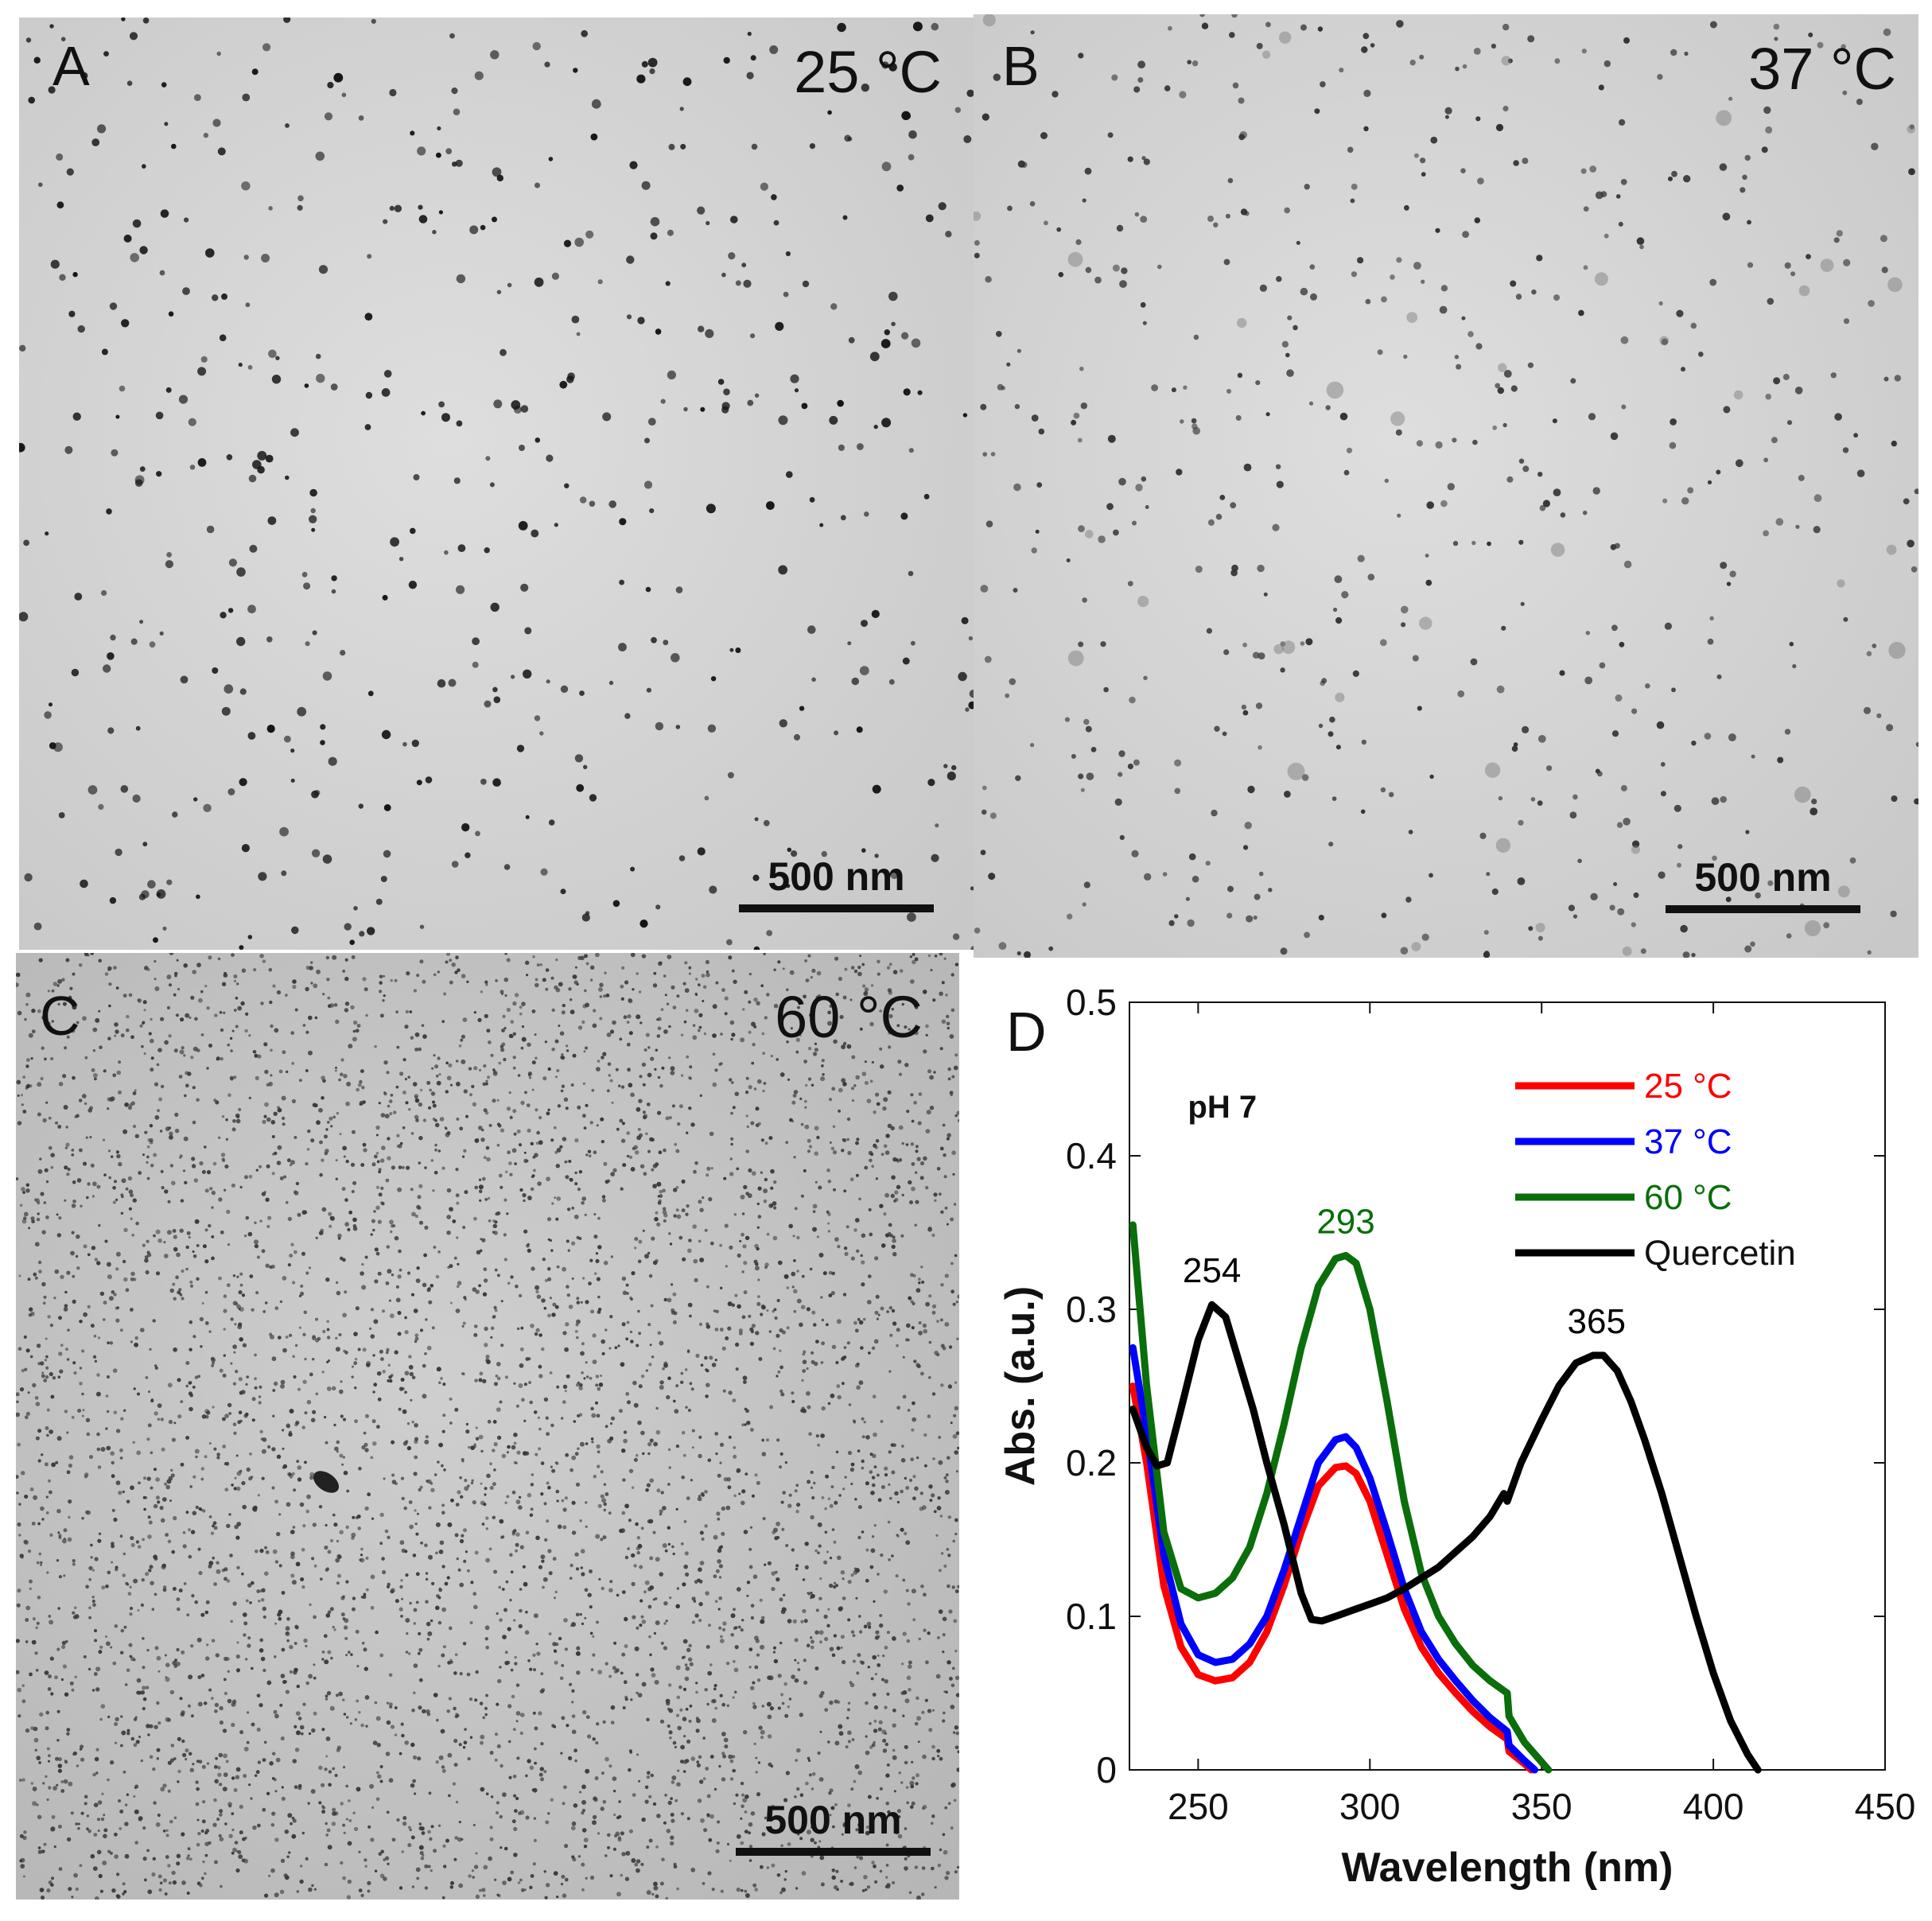 This screenshot has height=1921, width=1932. What do you see at coordinates (836, 908) in the screenshot?
I see `scale-bar-a-line` at bounding box center [836, 908].